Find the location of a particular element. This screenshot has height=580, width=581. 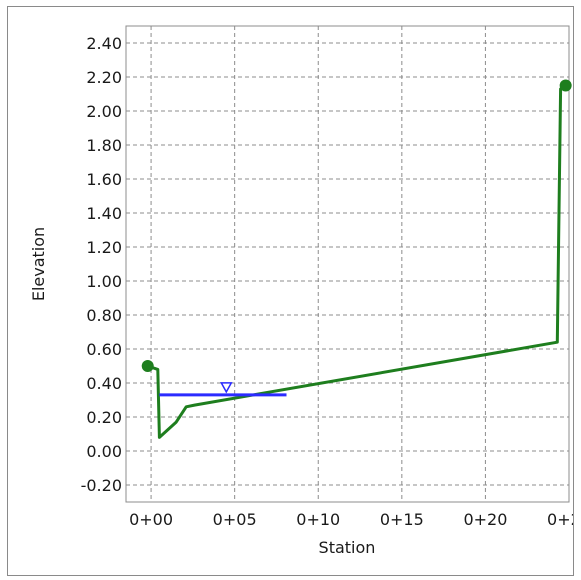

water-surface-marker is located at coordinates (226, 388).